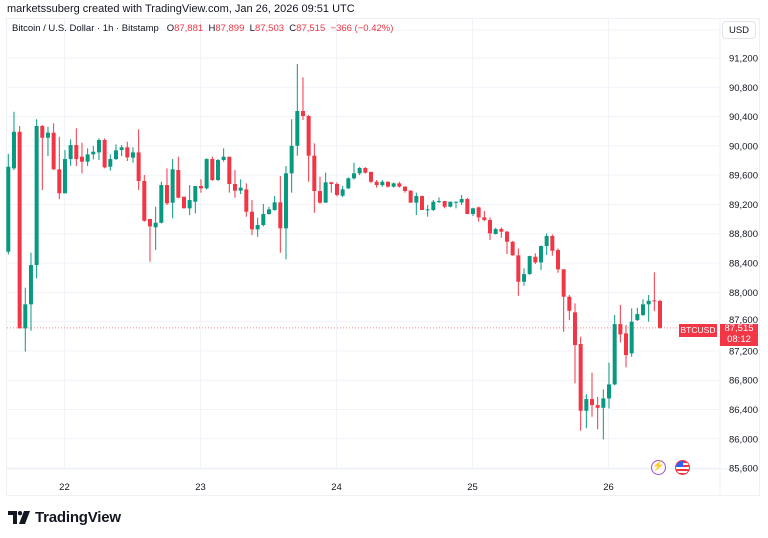 This screenshot has height=538, width=768. Describe the element at coordinates (200, 487) in the screenshot. I see `x-tick-label: 23` at that location.